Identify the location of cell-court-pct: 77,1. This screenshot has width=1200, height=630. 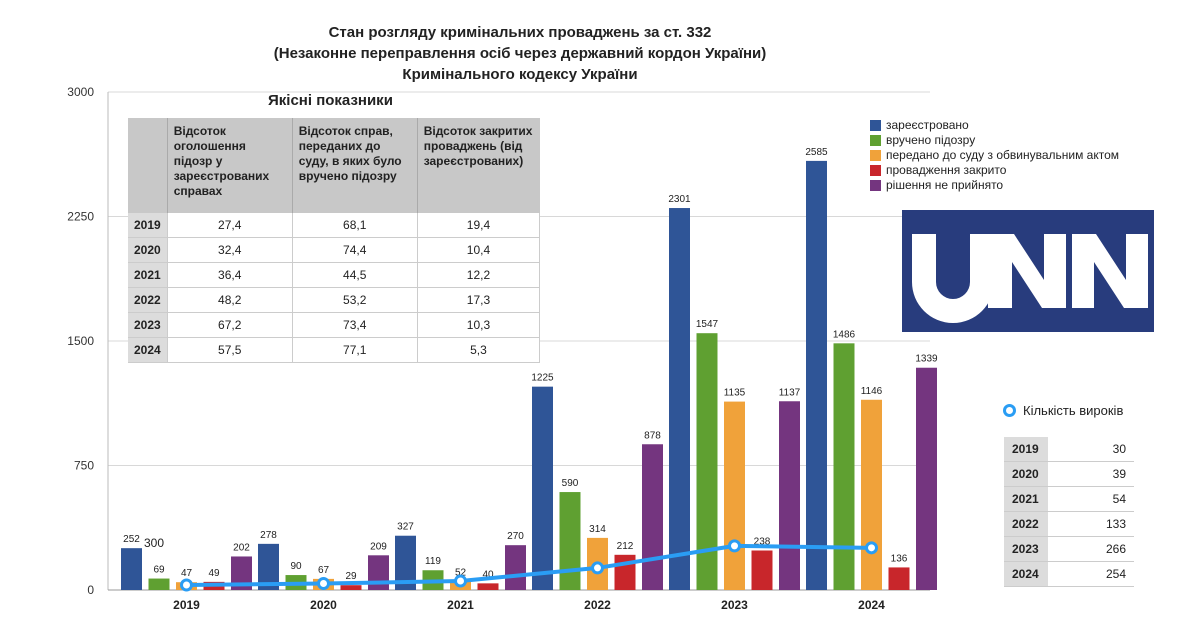
(355, 350).